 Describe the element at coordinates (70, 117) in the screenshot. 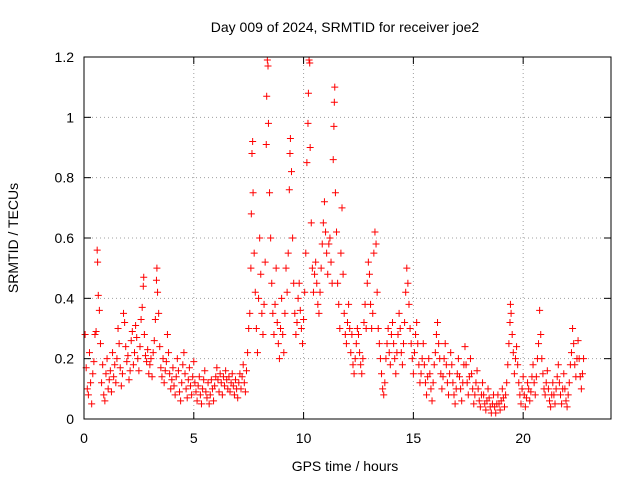

I see `y-tick-label: 1` at that location.